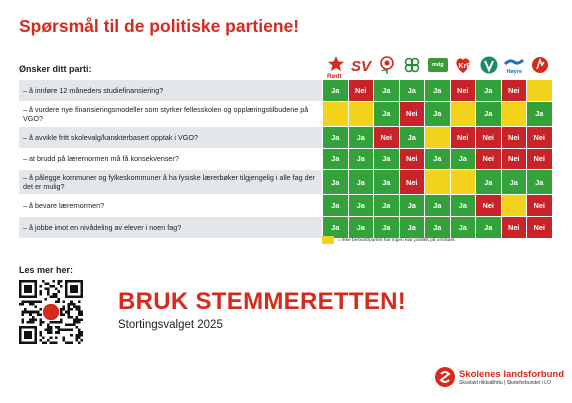  What do you see at coordinates (46, 270) in the screenshot?
I see `read-more-label: Les mer her:` at bounding box center [46, 270].